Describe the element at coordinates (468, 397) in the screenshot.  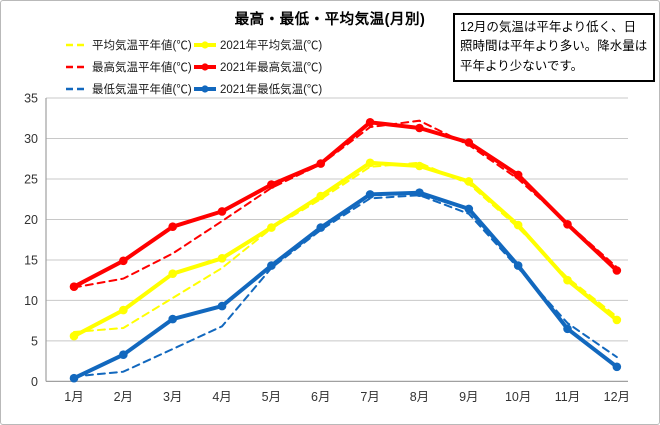
I see `x-tick-label: 9月` at that location.